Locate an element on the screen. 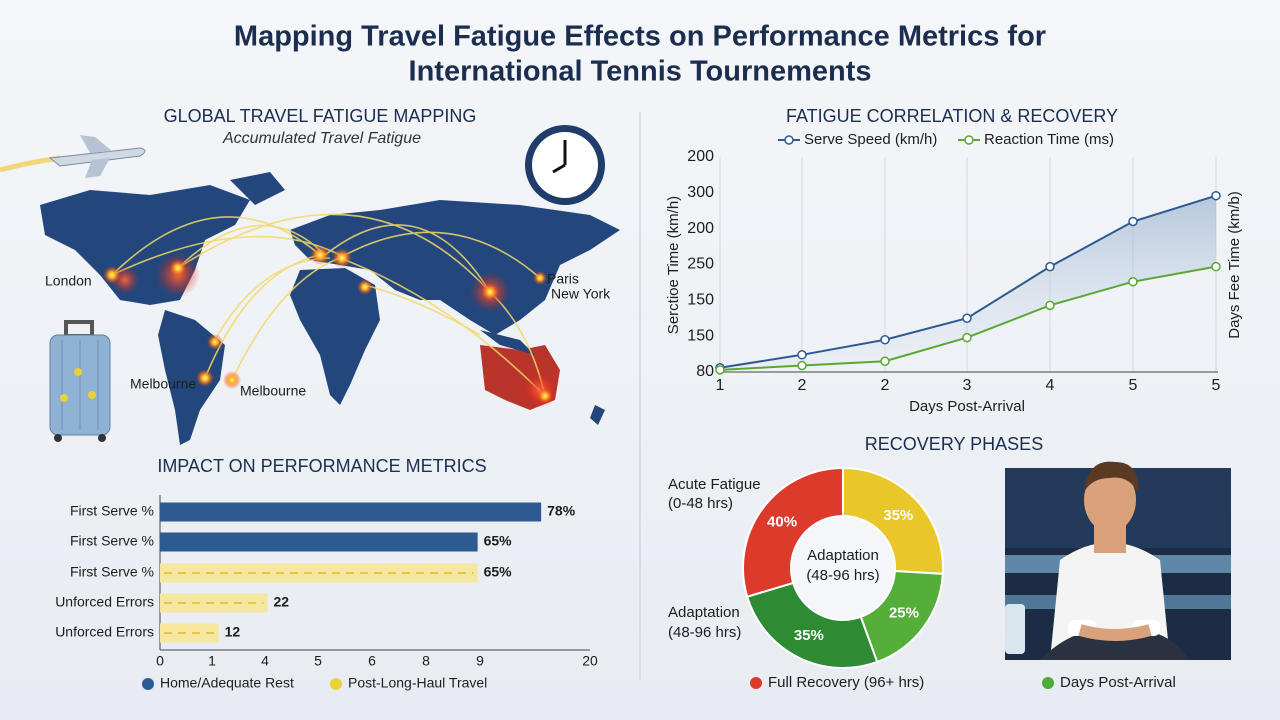 This screenshot has width=1280, height=720. value-label: 22 is located at coordinates (282, 602).